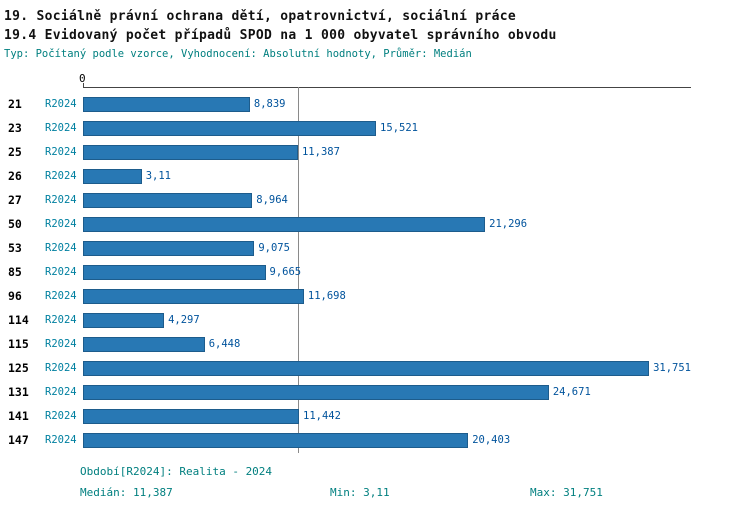 The height and width of the screenshot is (512, 750). Describe the element at coordinates (571, 392) in the screenshot. I see `bar-value-label: 24,671` at that location.